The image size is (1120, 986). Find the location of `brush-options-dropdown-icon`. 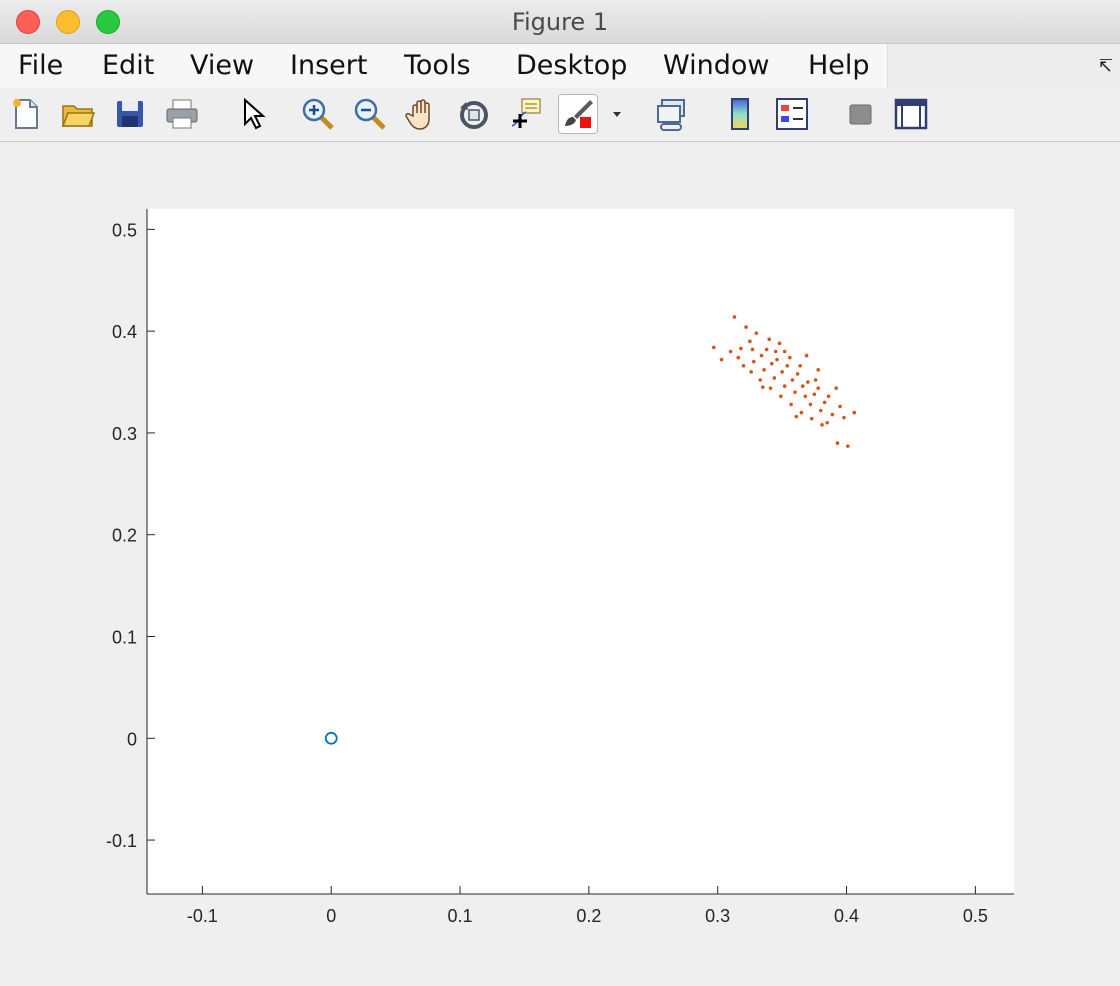

brush-options-dropdown-icon is located at coordinates (617, 114).